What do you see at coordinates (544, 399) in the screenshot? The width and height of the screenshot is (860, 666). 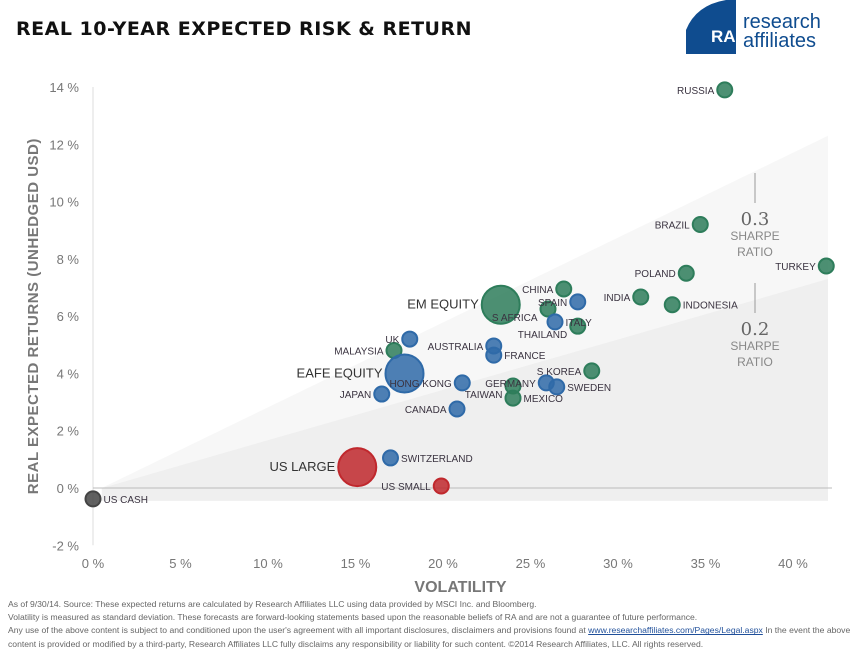 I see `point-label: MEXICO` at bounding box center [544, 399].